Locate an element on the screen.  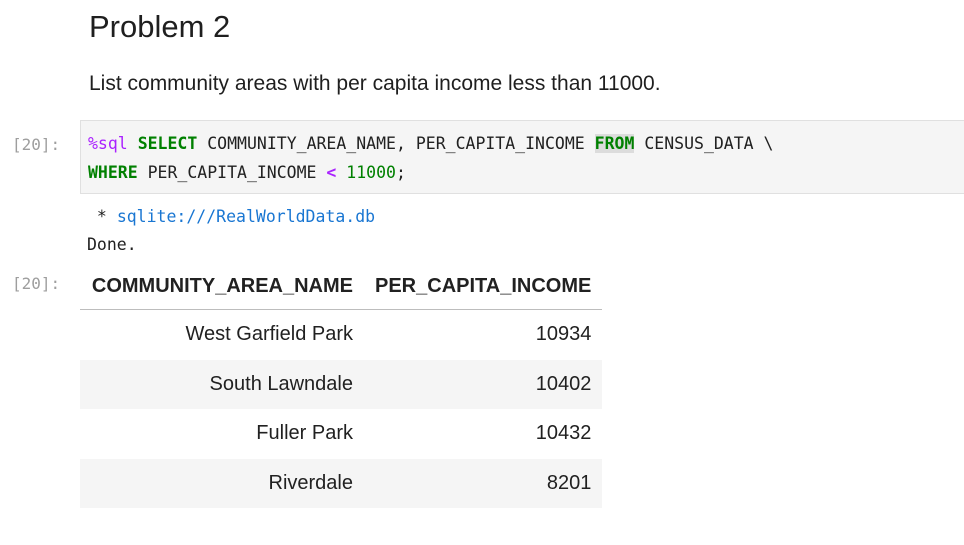
table-row: South Lawndale 10402 is located at coordinates (341, 384).